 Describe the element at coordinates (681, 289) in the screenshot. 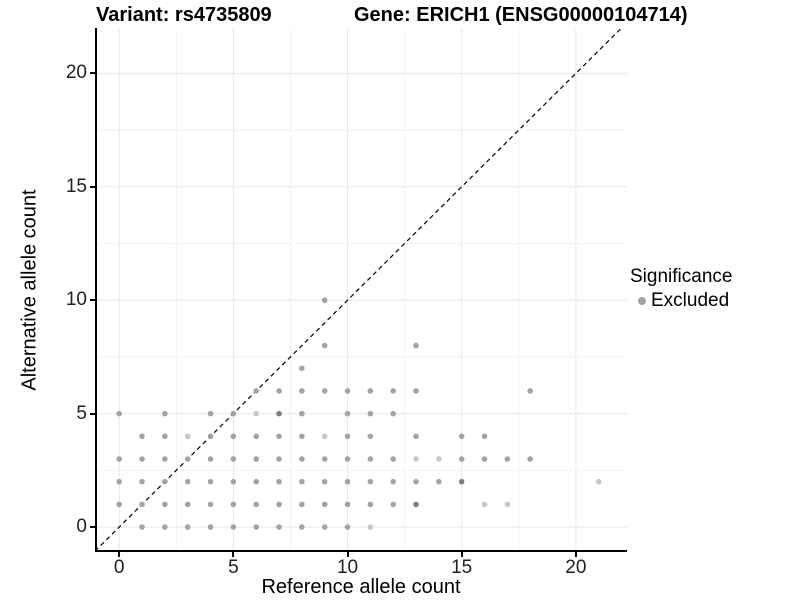

I see `legend: Significance Excluded` at that location.